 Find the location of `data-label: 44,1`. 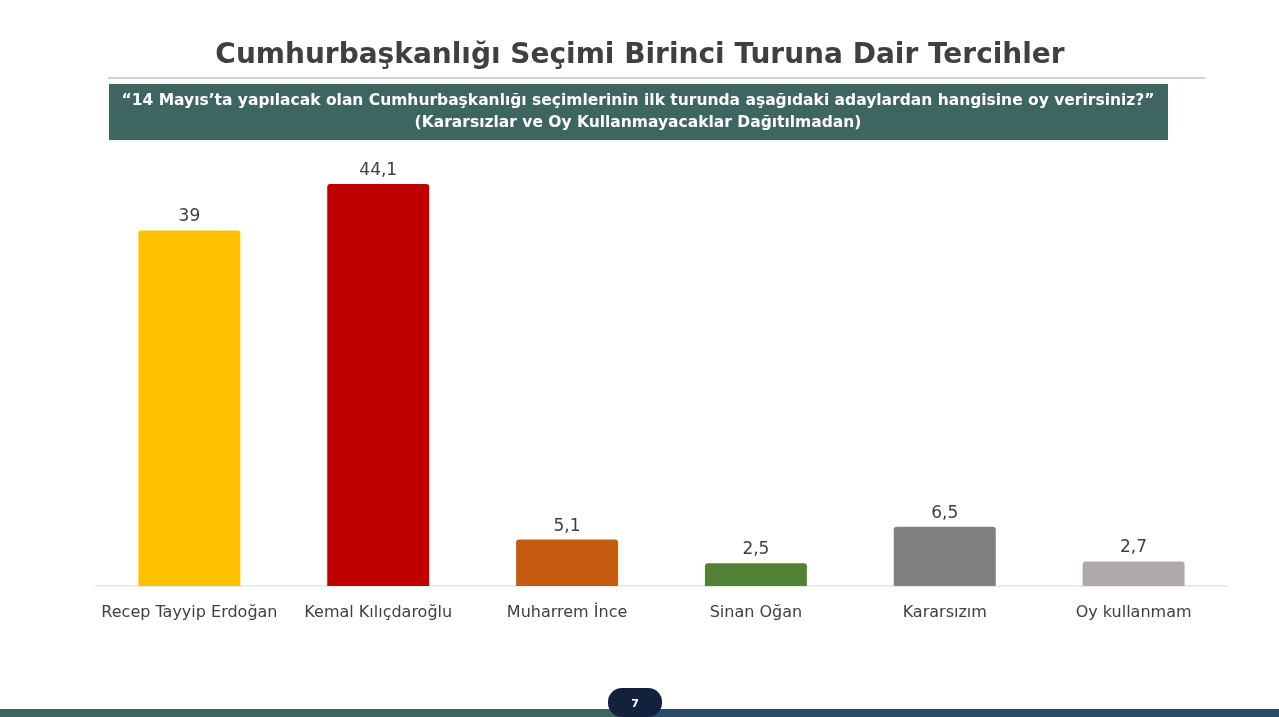

data-label: 44,1 is located at coordinates (378, 169).